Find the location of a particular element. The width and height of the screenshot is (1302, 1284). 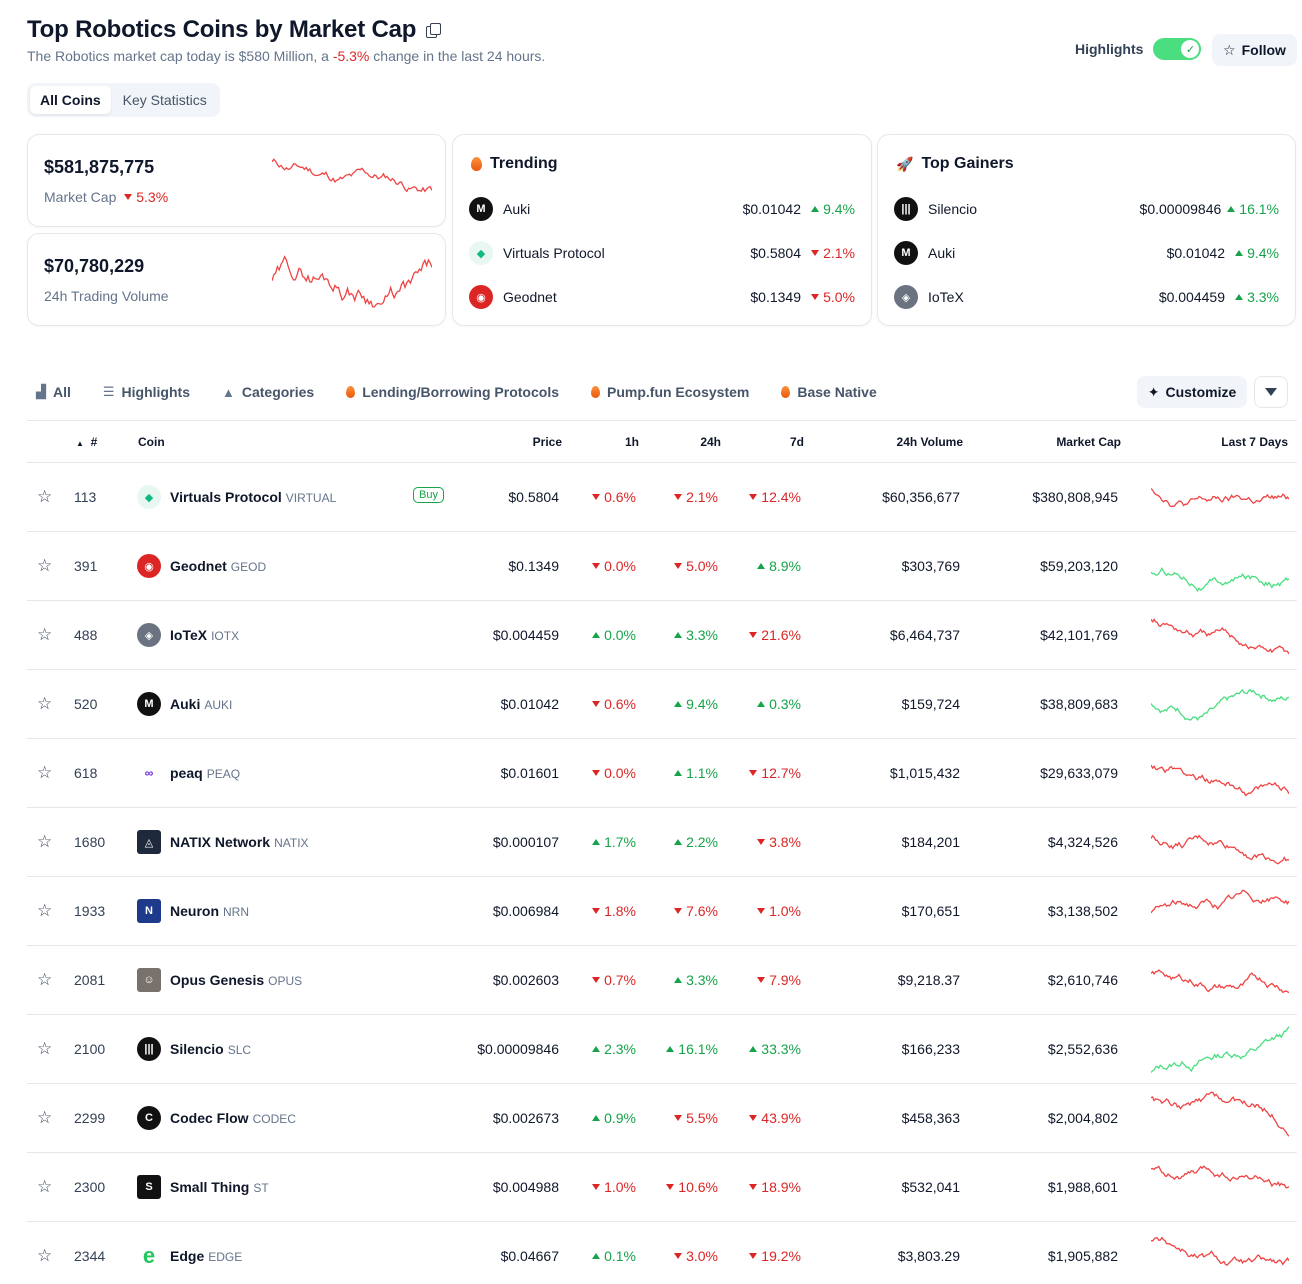

col-24h-volume: 24h Volume is located at coordinates (929, 442).